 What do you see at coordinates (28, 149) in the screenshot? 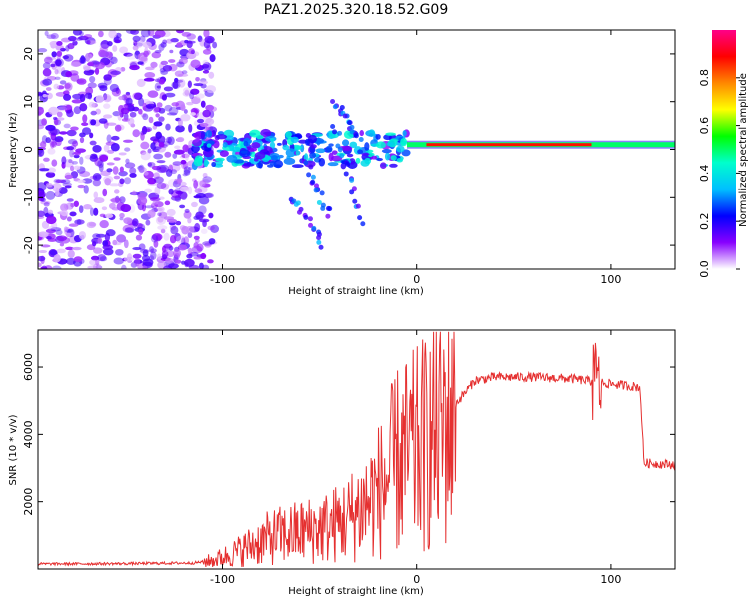
I see `y-tick-label: 0` at bounding box center [28, 149].